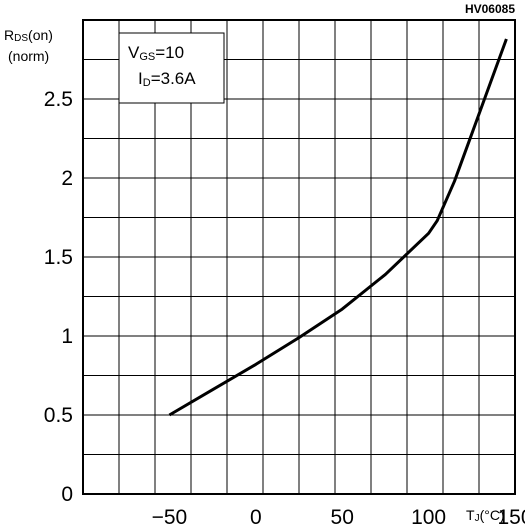 The image size is (525, 526). What do you see at coordinates (428, 516) in the screenshot?
I see `x-tick-label: 100` at bounding box center [428, 516].